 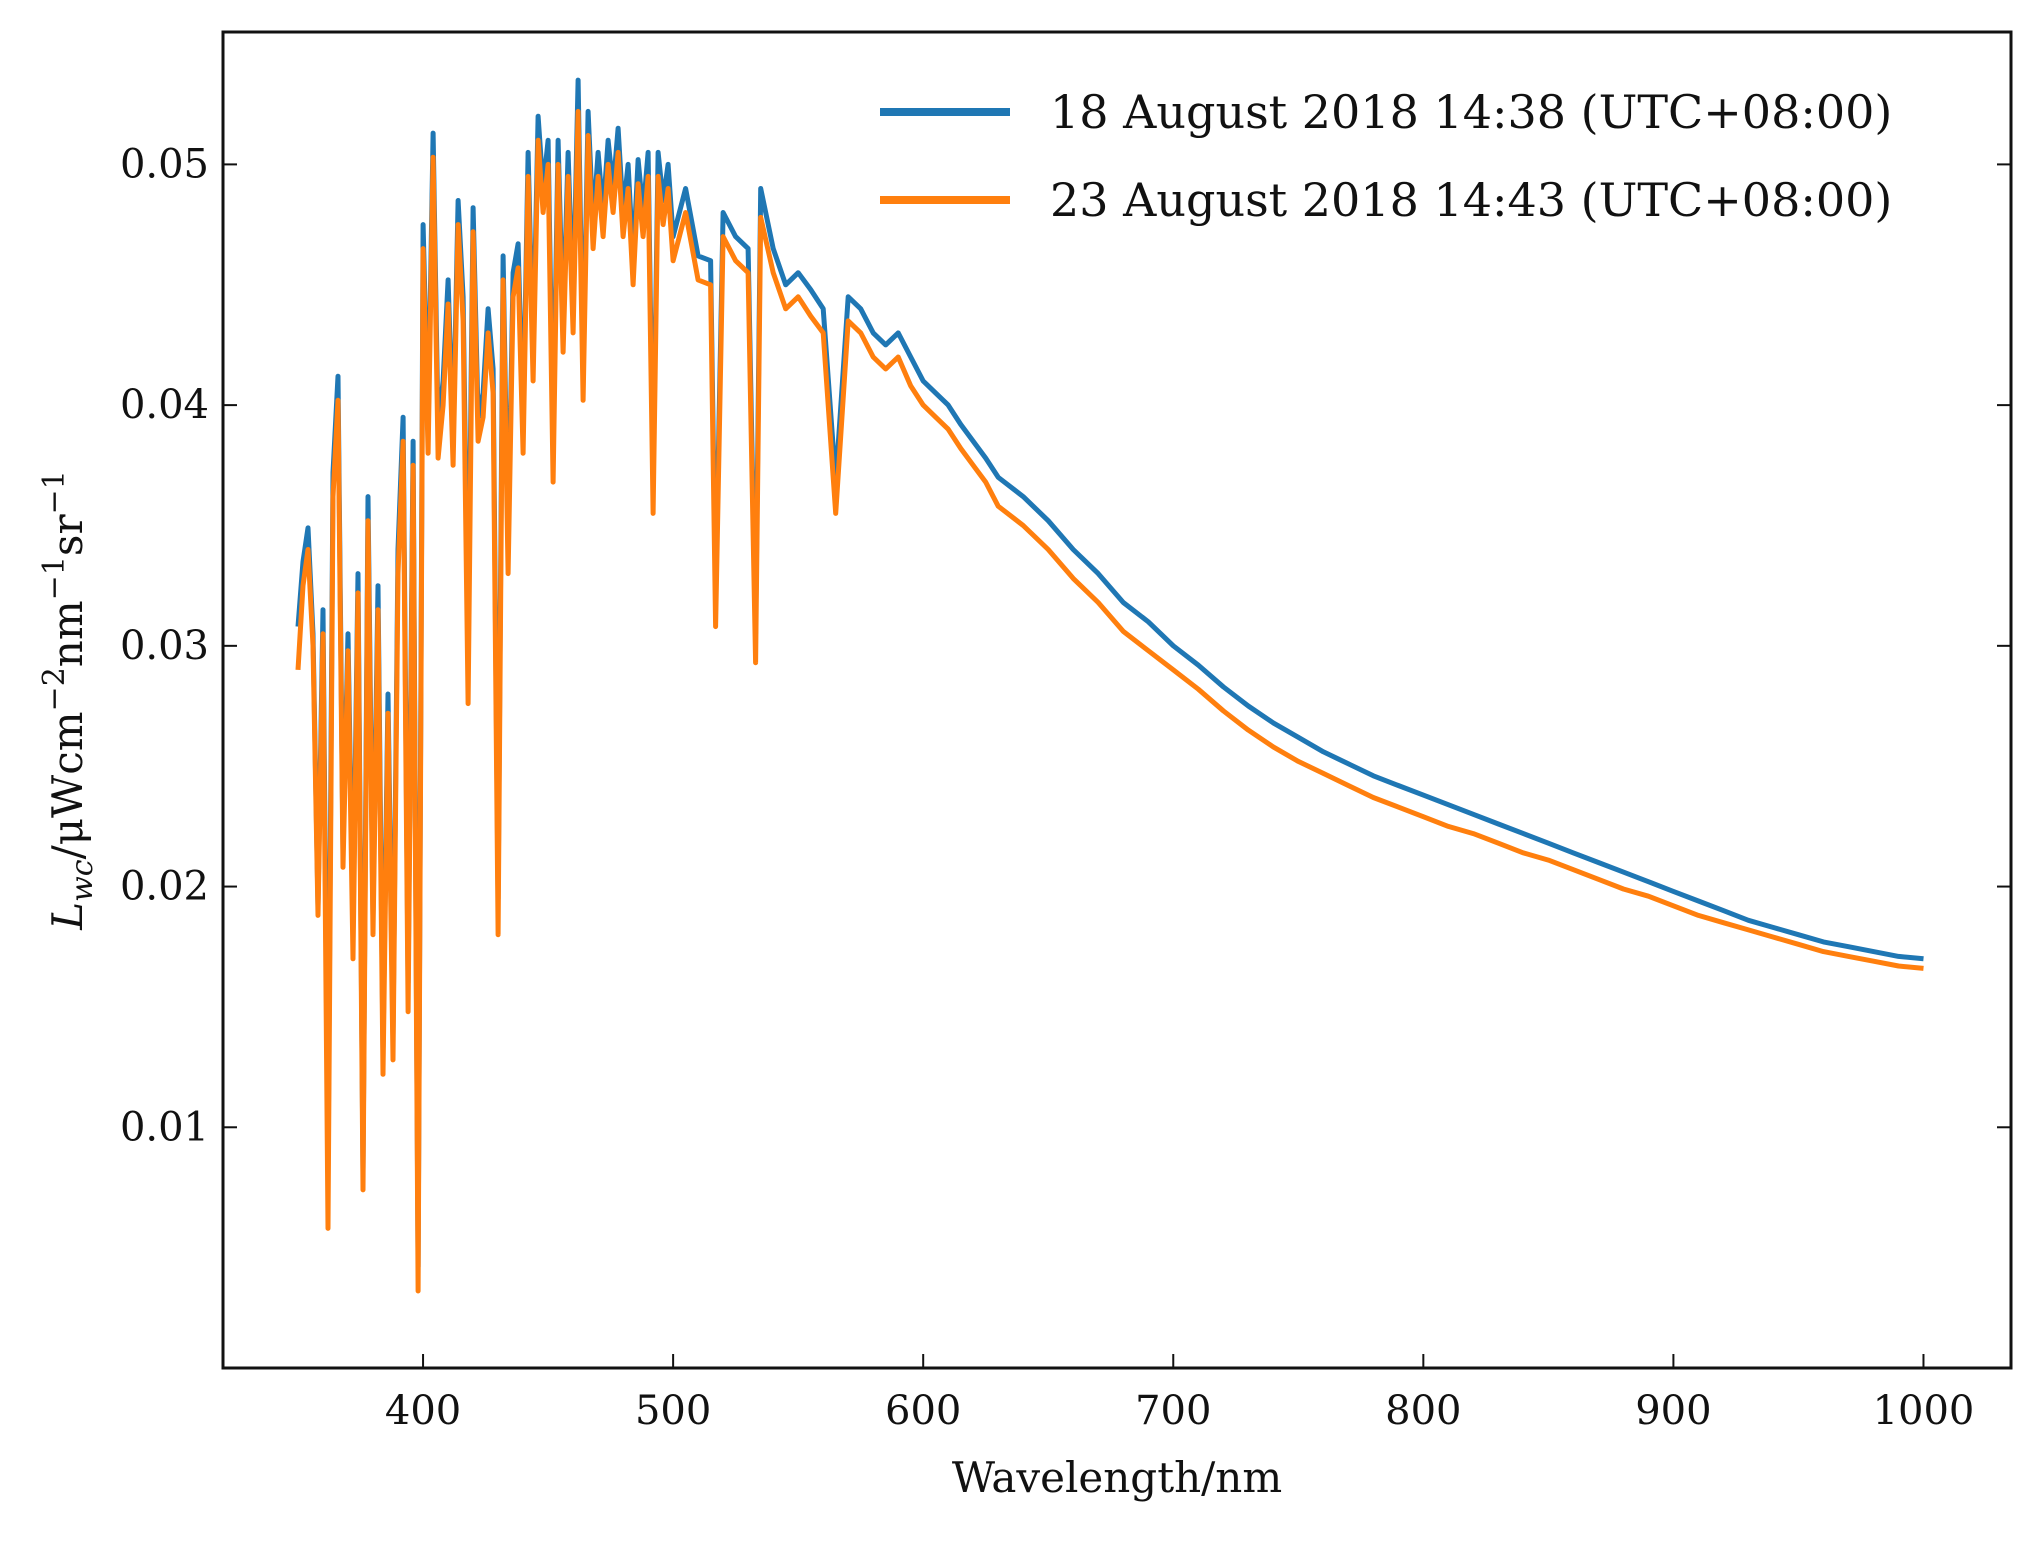 I want to click on legend-label-series-1: 18 August 2018 14:38 (UTC+08:00), so click(x=1471, y=112).